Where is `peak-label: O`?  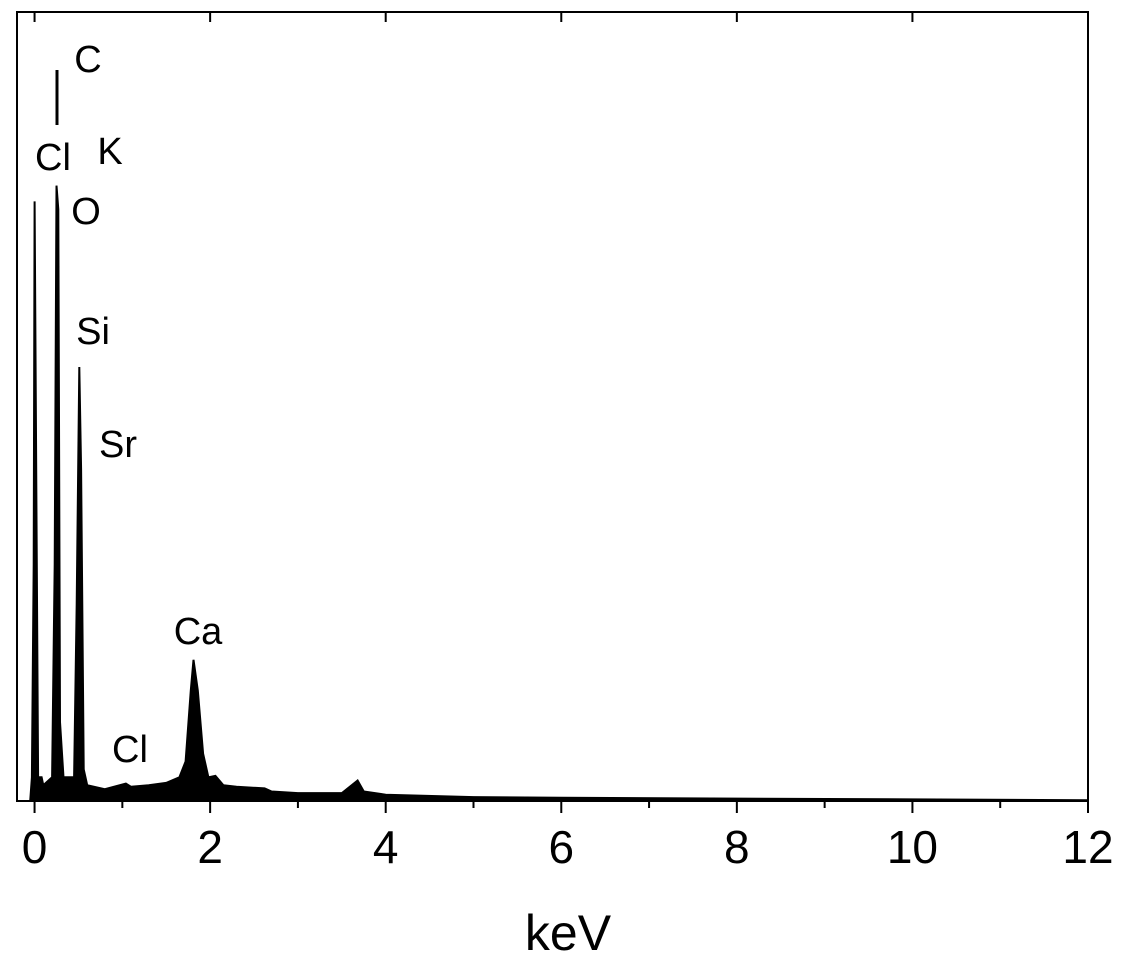 peak-label: O is located at coordinates (86, 212).